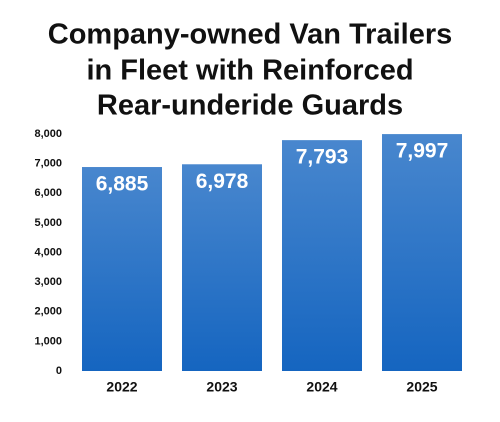  I want to click on y-tick-label: 2,000, so click(48, 312).